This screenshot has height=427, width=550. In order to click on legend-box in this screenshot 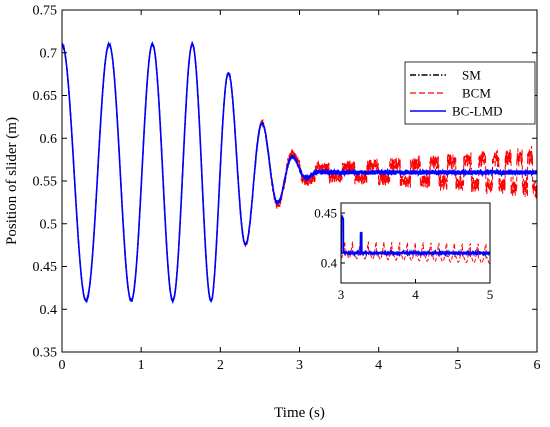, I will do `click(470, 93)`.